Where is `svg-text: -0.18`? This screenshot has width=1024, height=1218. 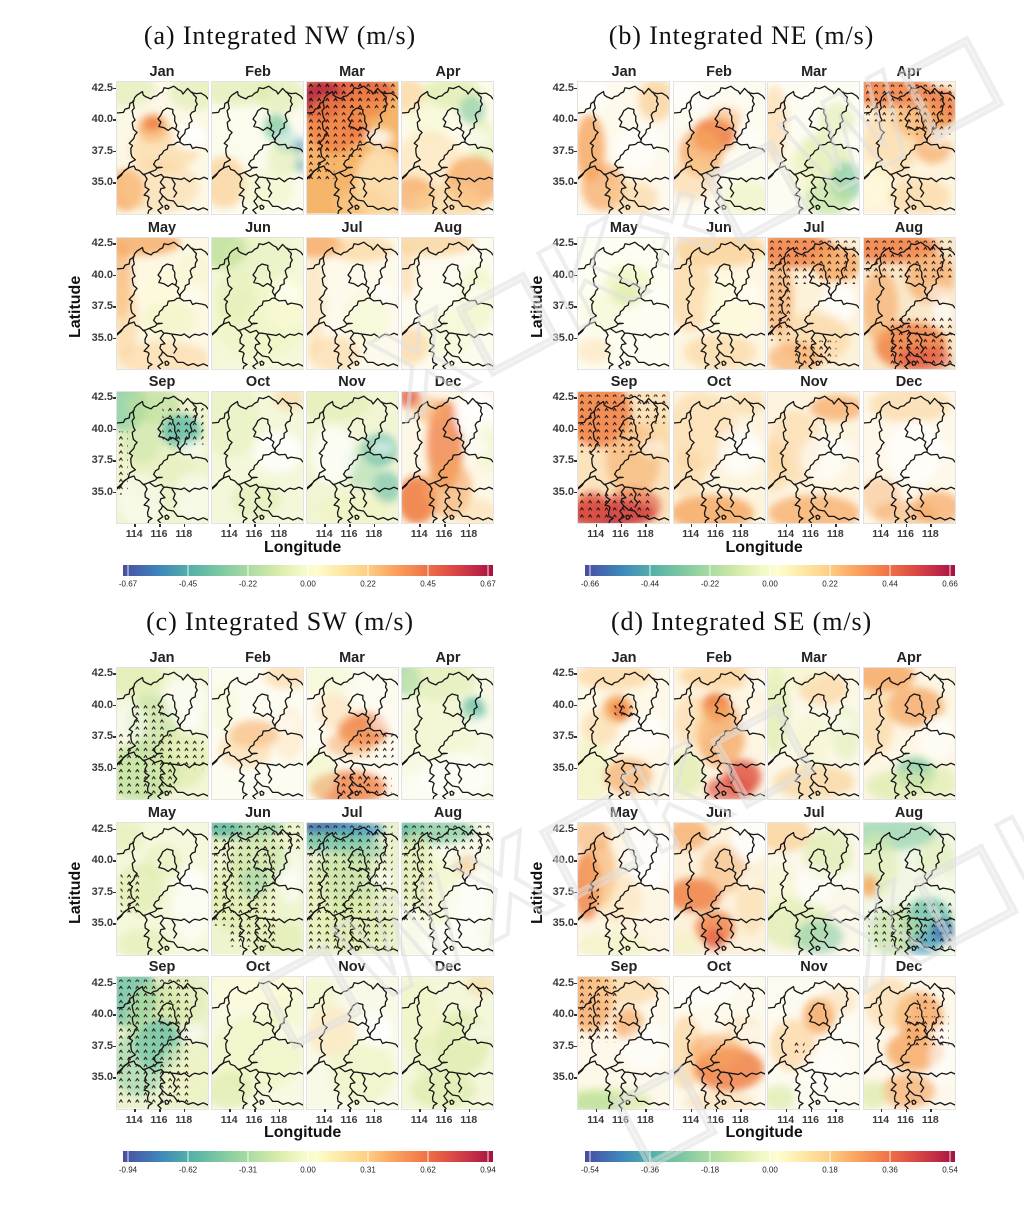 svg-text: -0.18 is located at coordinates (709, 1169).